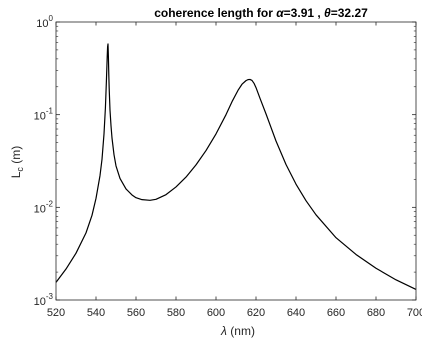 The image size is (422, 341). I want to click on x-tick-label: 560, so click(136, 313).